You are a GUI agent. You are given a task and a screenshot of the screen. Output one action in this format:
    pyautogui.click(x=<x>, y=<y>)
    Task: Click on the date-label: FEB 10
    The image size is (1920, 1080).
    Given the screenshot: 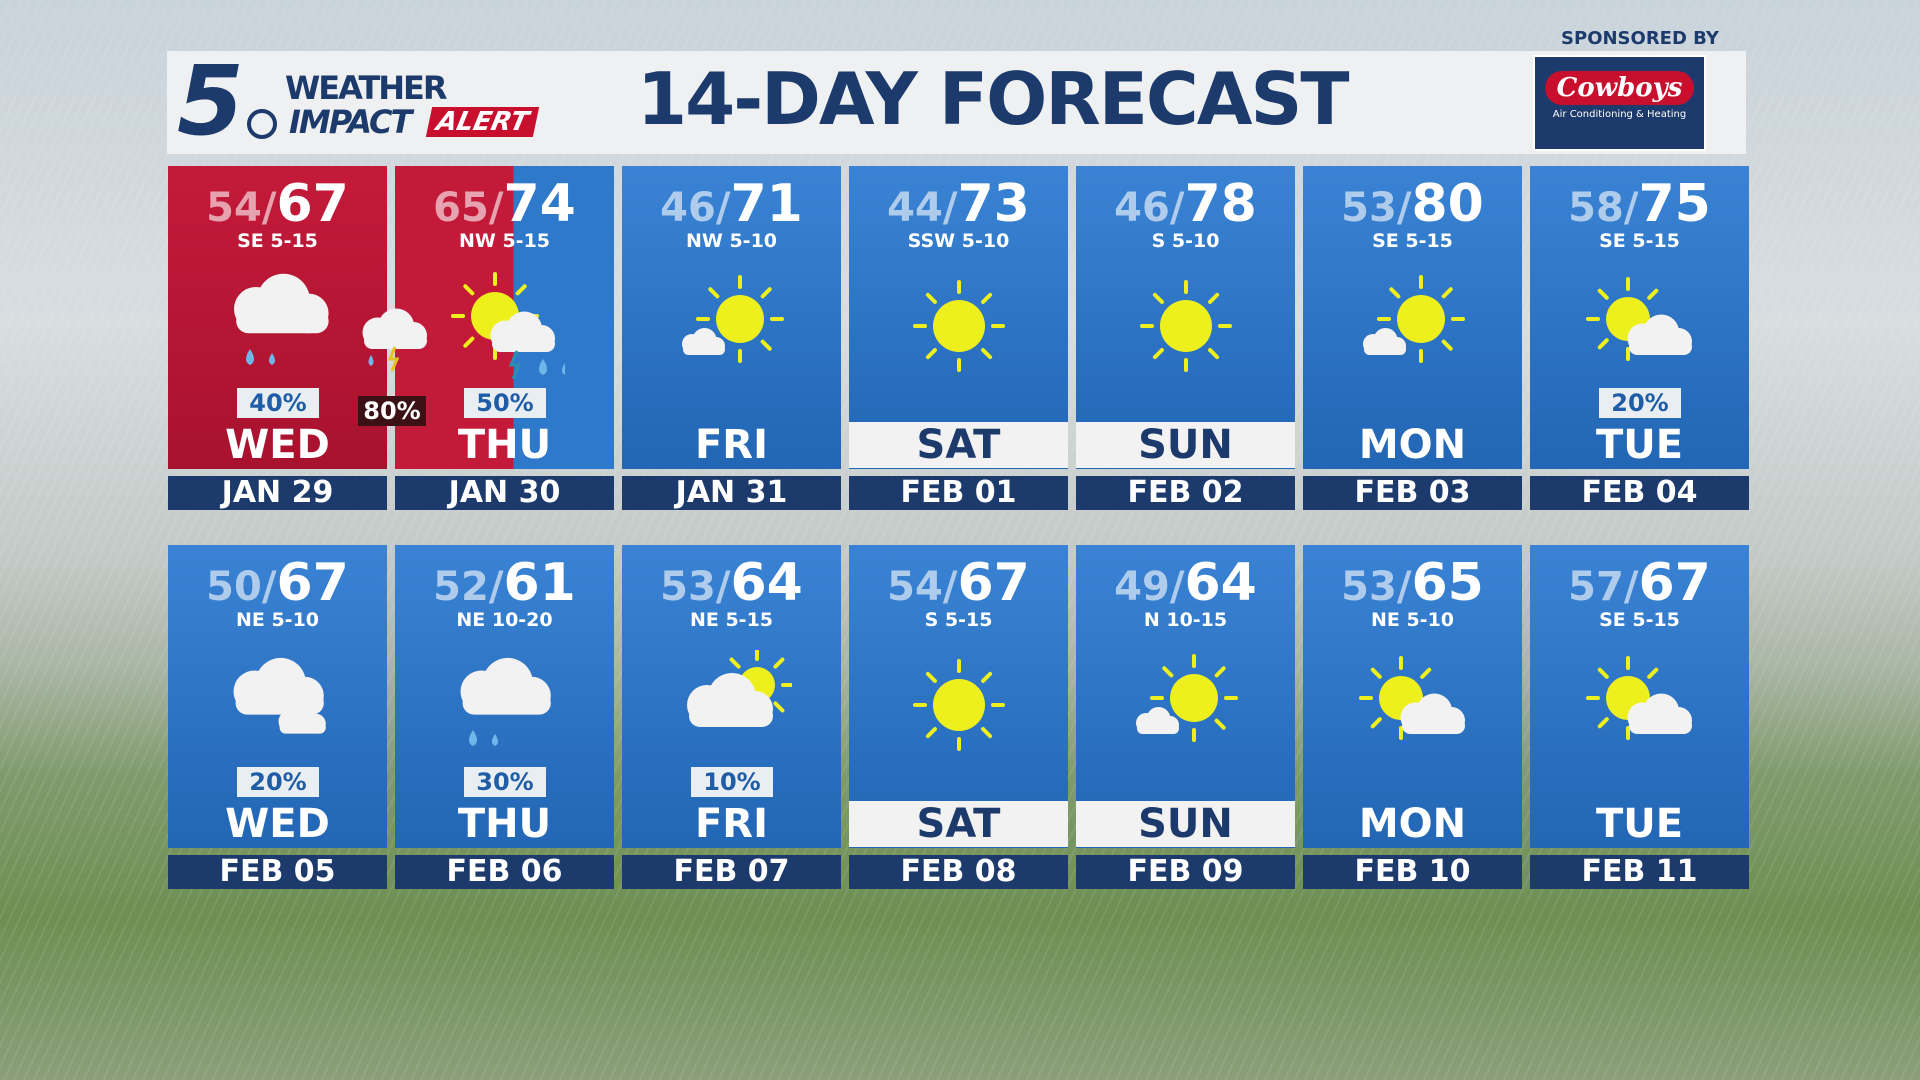 What is the action you would take?
    pyautogui.click(x=1412, y=872)
    